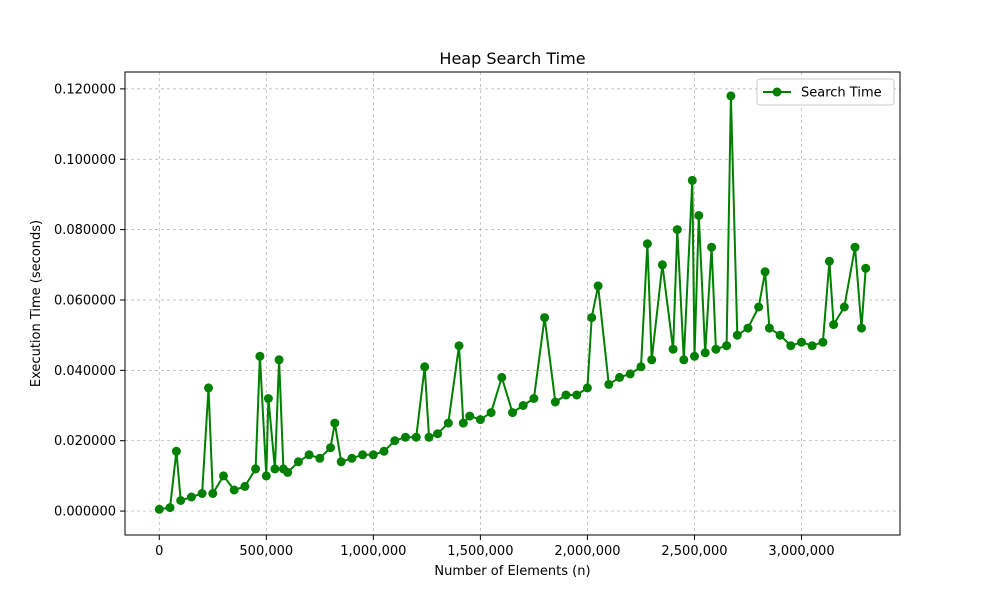 The image size is (1000, 600). I want to click on x-tick-label: 500,000, so click(266, 551).